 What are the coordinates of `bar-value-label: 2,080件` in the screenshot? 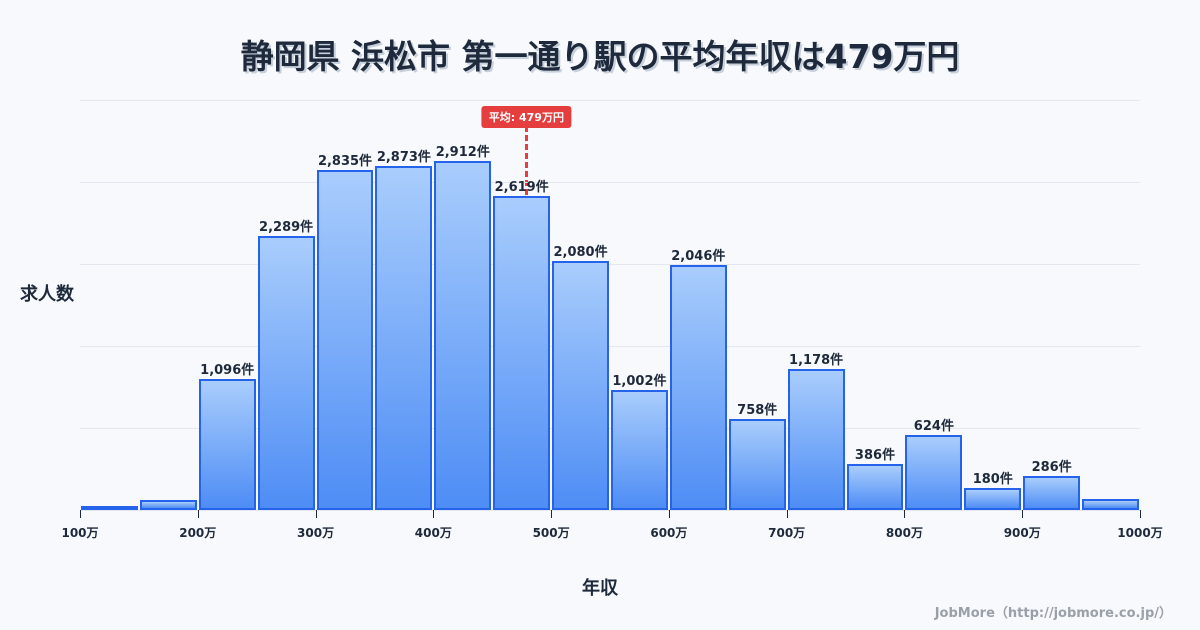 It's located at (580, 252).